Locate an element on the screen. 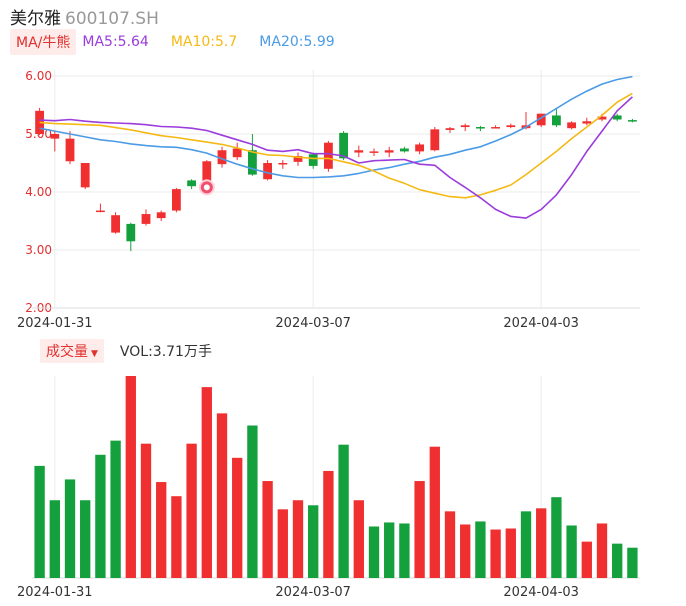 This screenshot has width=686, height=606. ma-legend: MA/牛熊 MA5:5.64 MA10:5.7 MA20:5.99 is located at coordinates (172, 42).